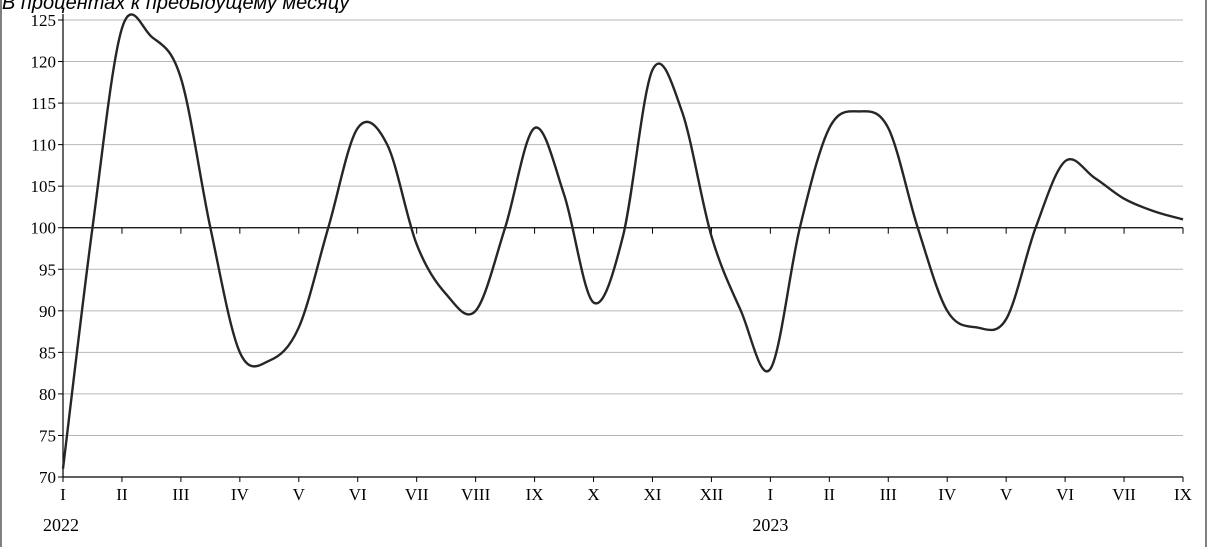 Image resolution: width=1207 pixels, height=547 pixels. I want to click on y-tick-label: 85, so click(47, 352).